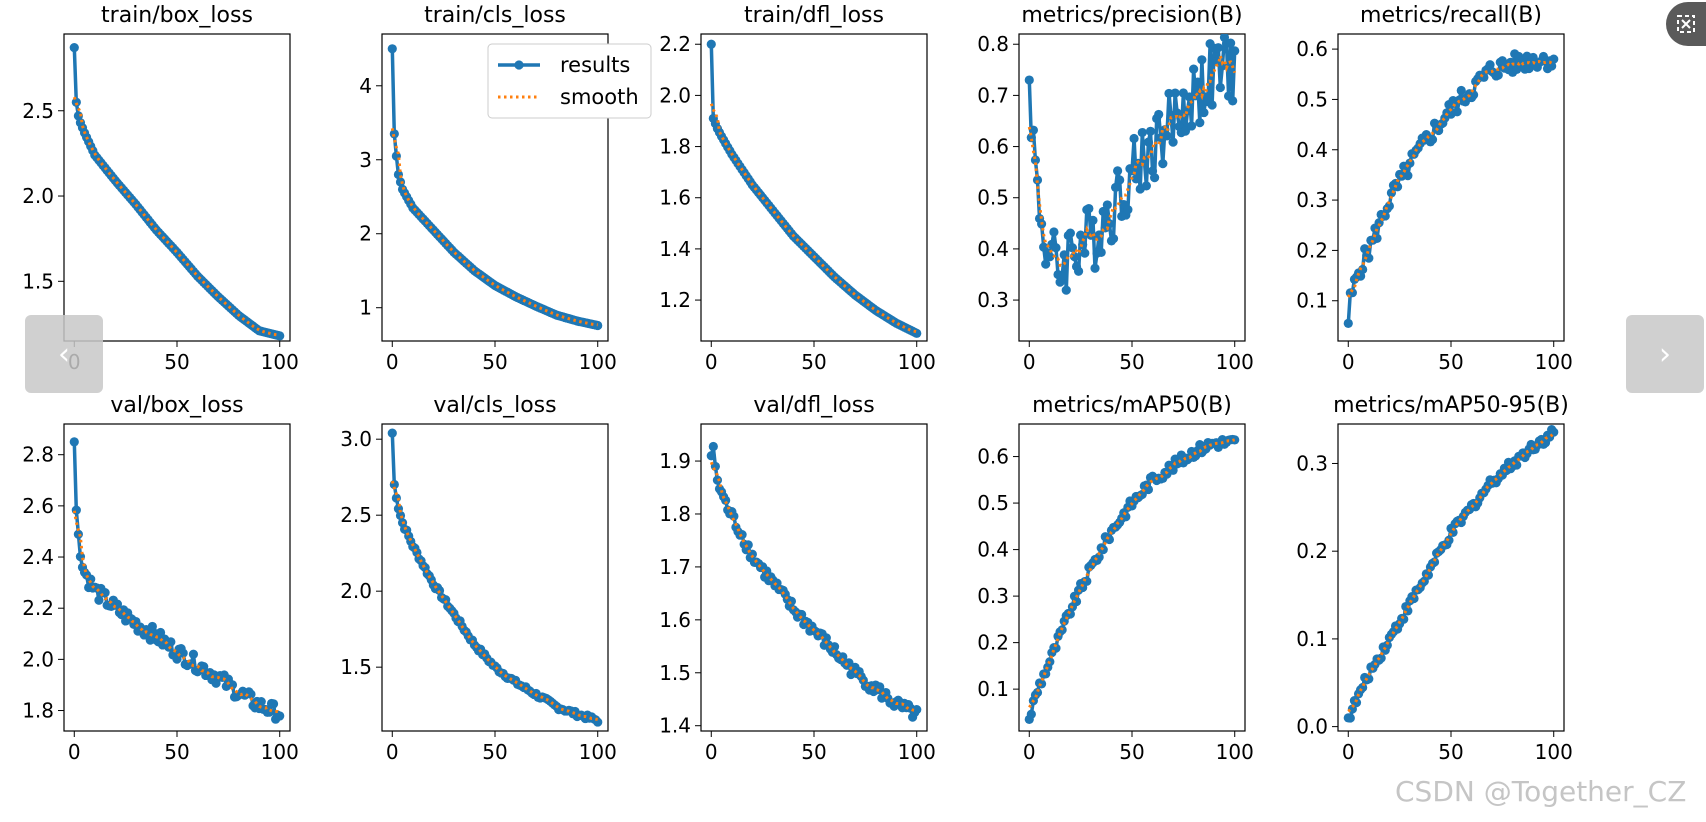  I want to click on chart-panel: val/box_loss 0 50 100 1.8 2.0 2.2 2.4 2.6 2.8, so click(160, 578).